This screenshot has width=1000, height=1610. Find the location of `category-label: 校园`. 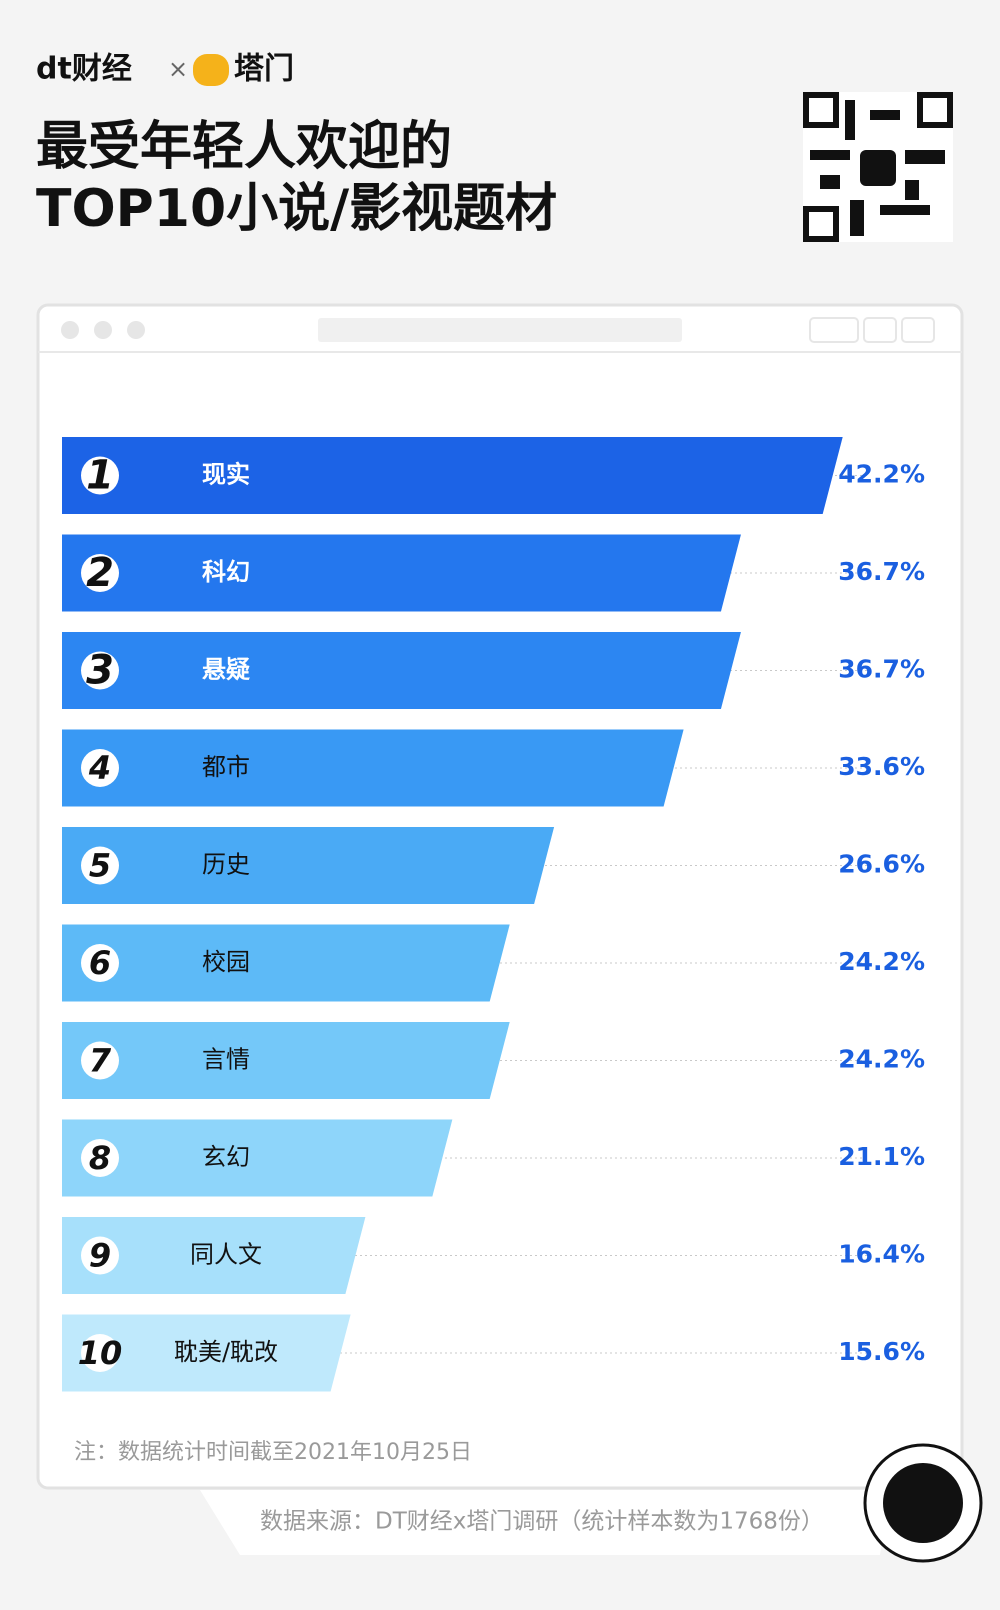

category-label: 校园 is located at coordinates (226, 962).